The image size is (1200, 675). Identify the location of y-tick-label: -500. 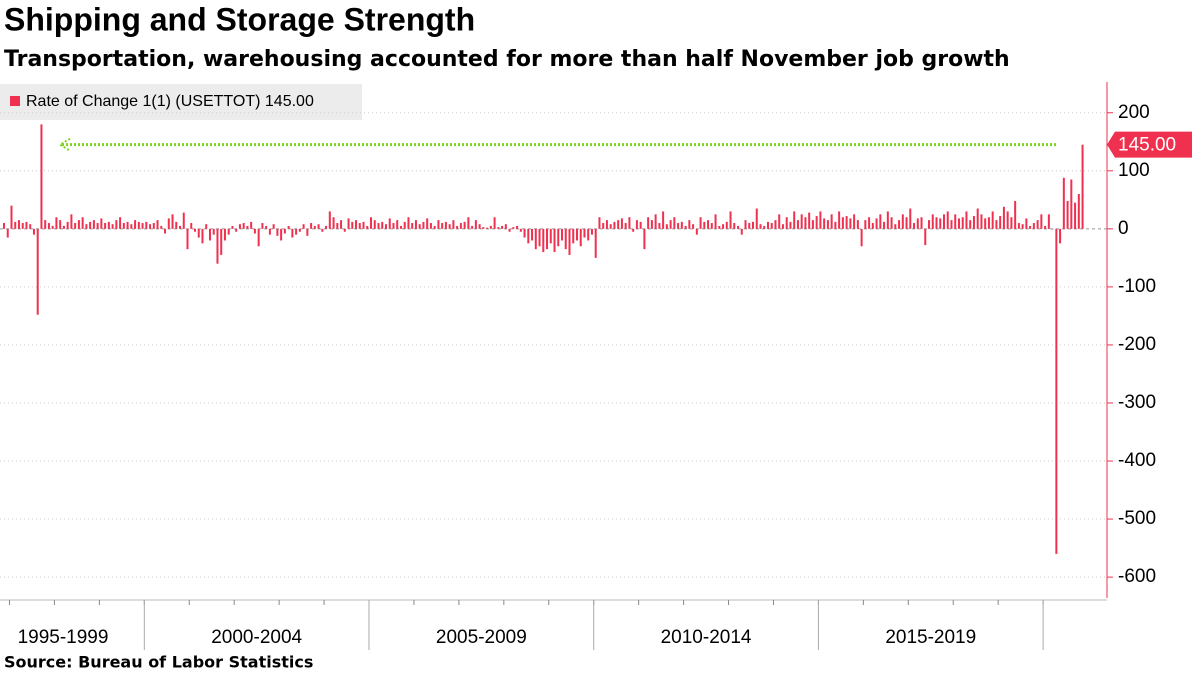
(1137, 518).